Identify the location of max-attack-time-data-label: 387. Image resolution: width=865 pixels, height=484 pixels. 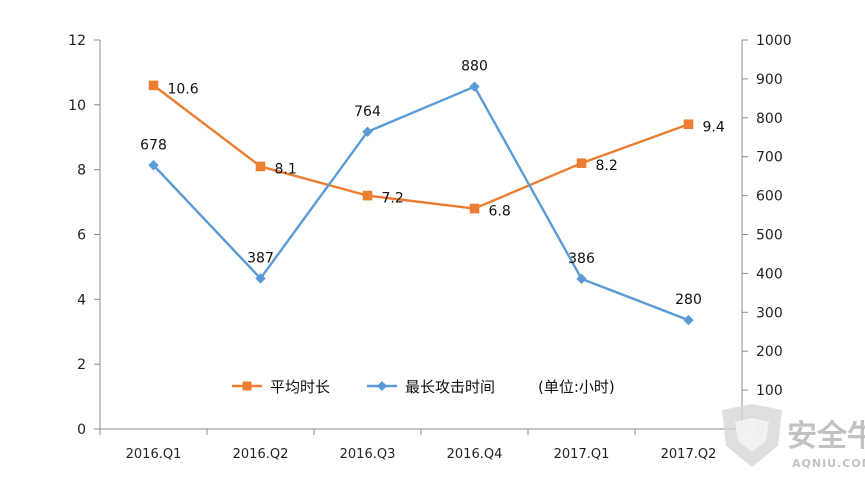
(260, 258).